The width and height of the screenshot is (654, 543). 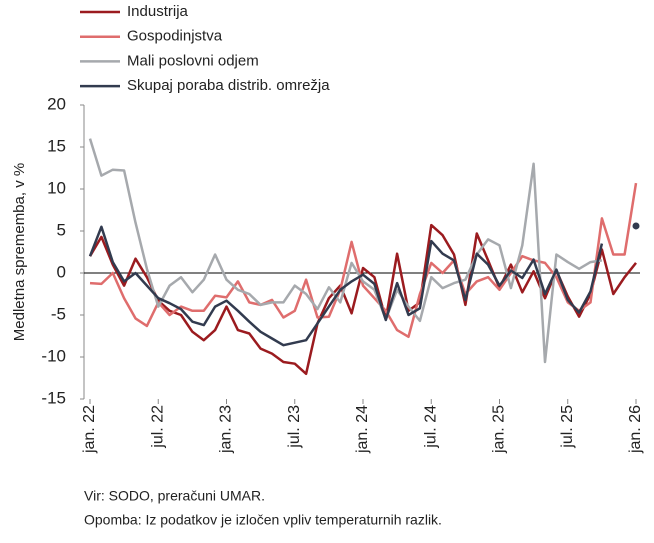 I want to click on source: Vir: SODO, preračuni UMAR., so click(x=174, y=496).